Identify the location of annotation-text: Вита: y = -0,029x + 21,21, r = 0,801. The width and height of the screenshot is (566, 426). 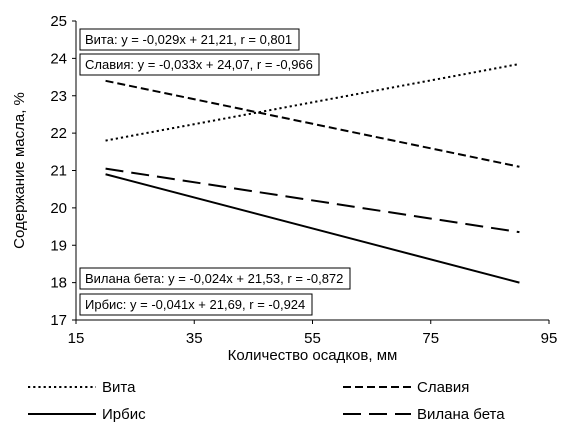
(188, 39).